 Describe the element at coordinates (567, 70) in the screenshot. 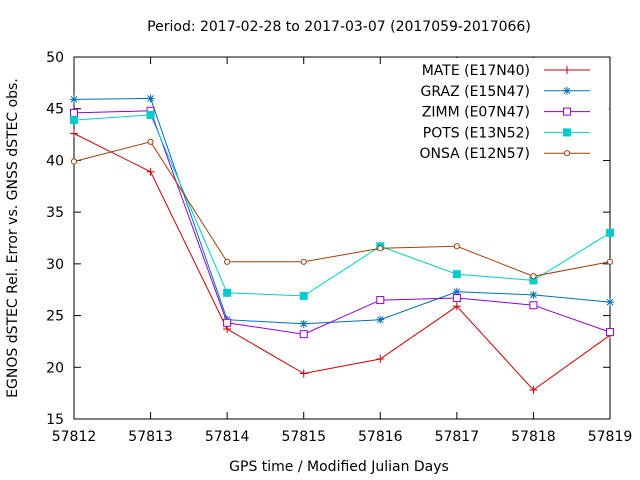

I see `legend-marker-mate` at that location.